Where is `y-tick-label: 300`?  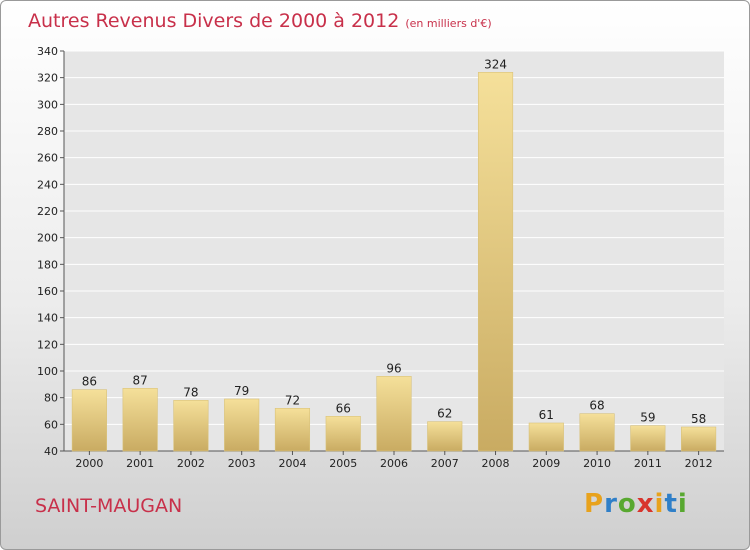 y-tick-label: 300 is located at coordinates (47, 104).